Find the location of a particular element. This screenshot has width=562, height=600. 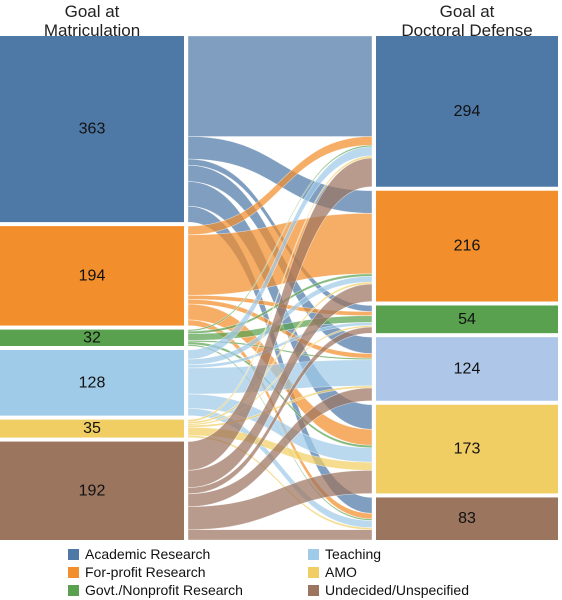

flow-academic-to-academic is located at coordinates (280, 86).